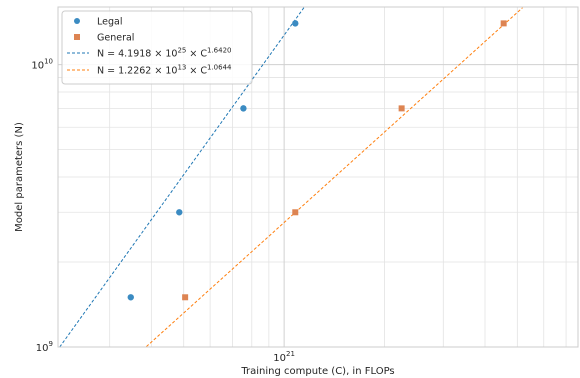  I want to click on legend-label-general: General, so click(115, 38).